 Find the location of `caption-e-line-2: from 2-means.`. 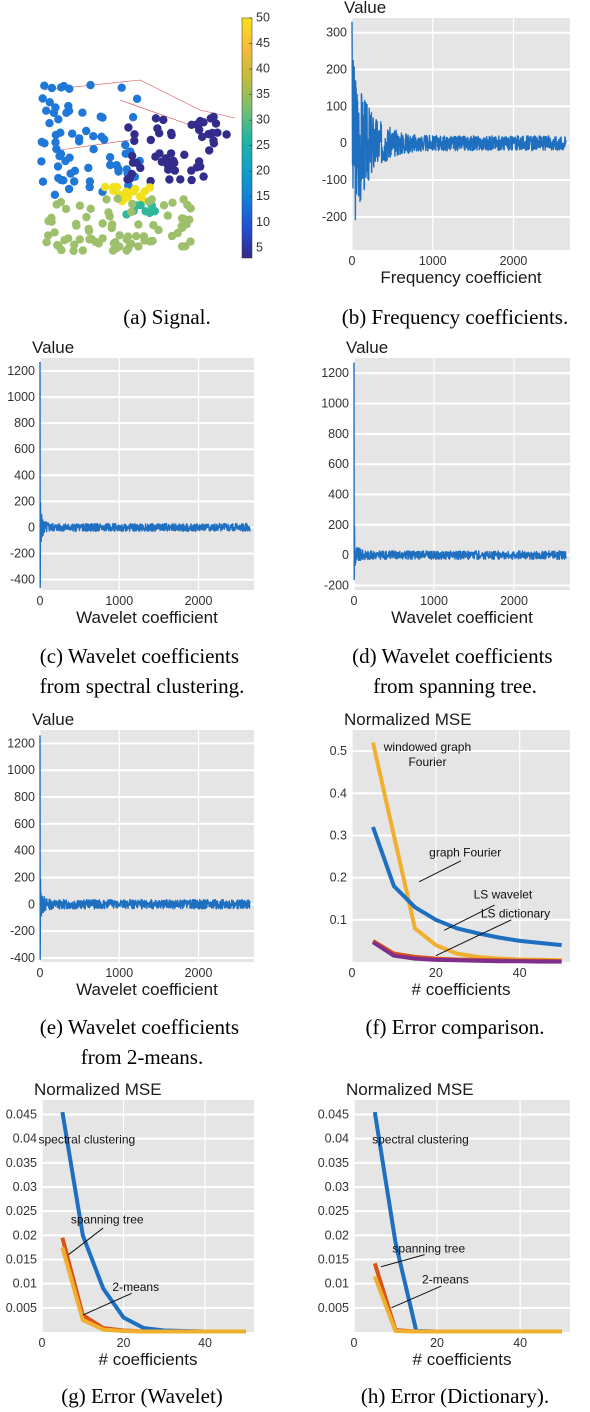

caption-e-line-2: from 2-means. is located at coordinates (142, 1057).